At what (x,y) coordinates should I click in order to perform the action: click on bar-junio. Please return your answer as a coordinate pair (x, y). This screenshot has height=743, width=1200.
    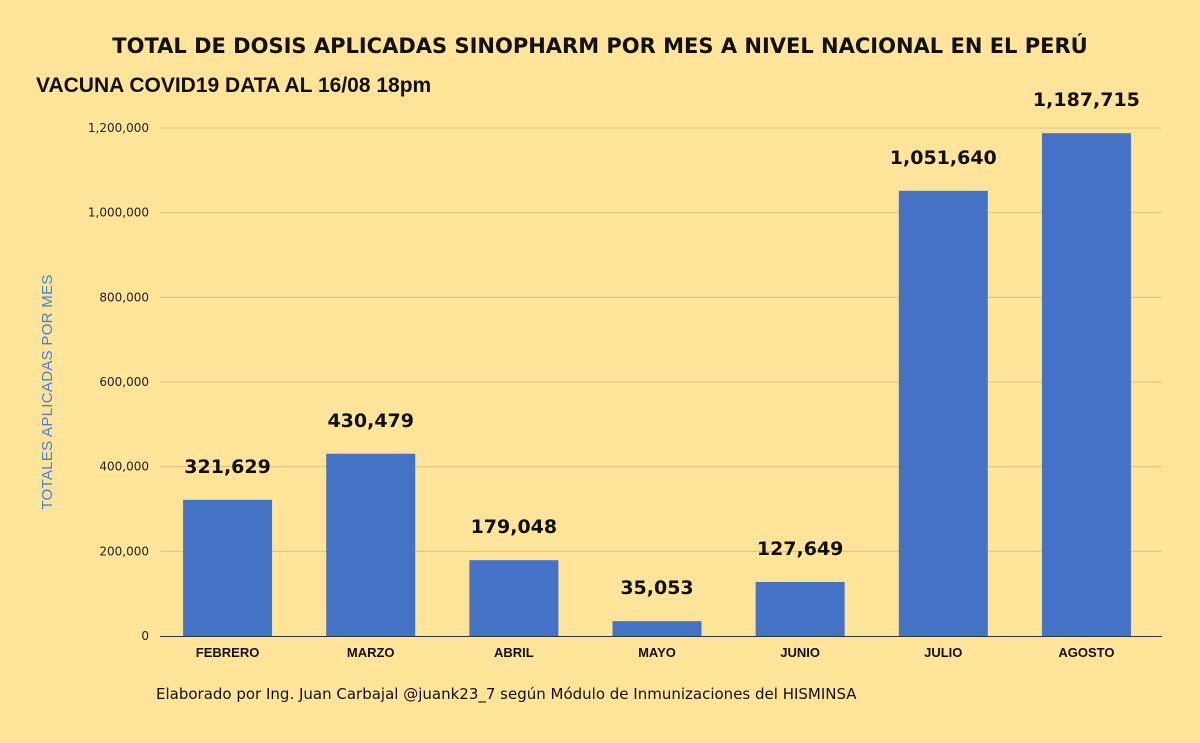
    Looking at the image, I should click on (800, 608).